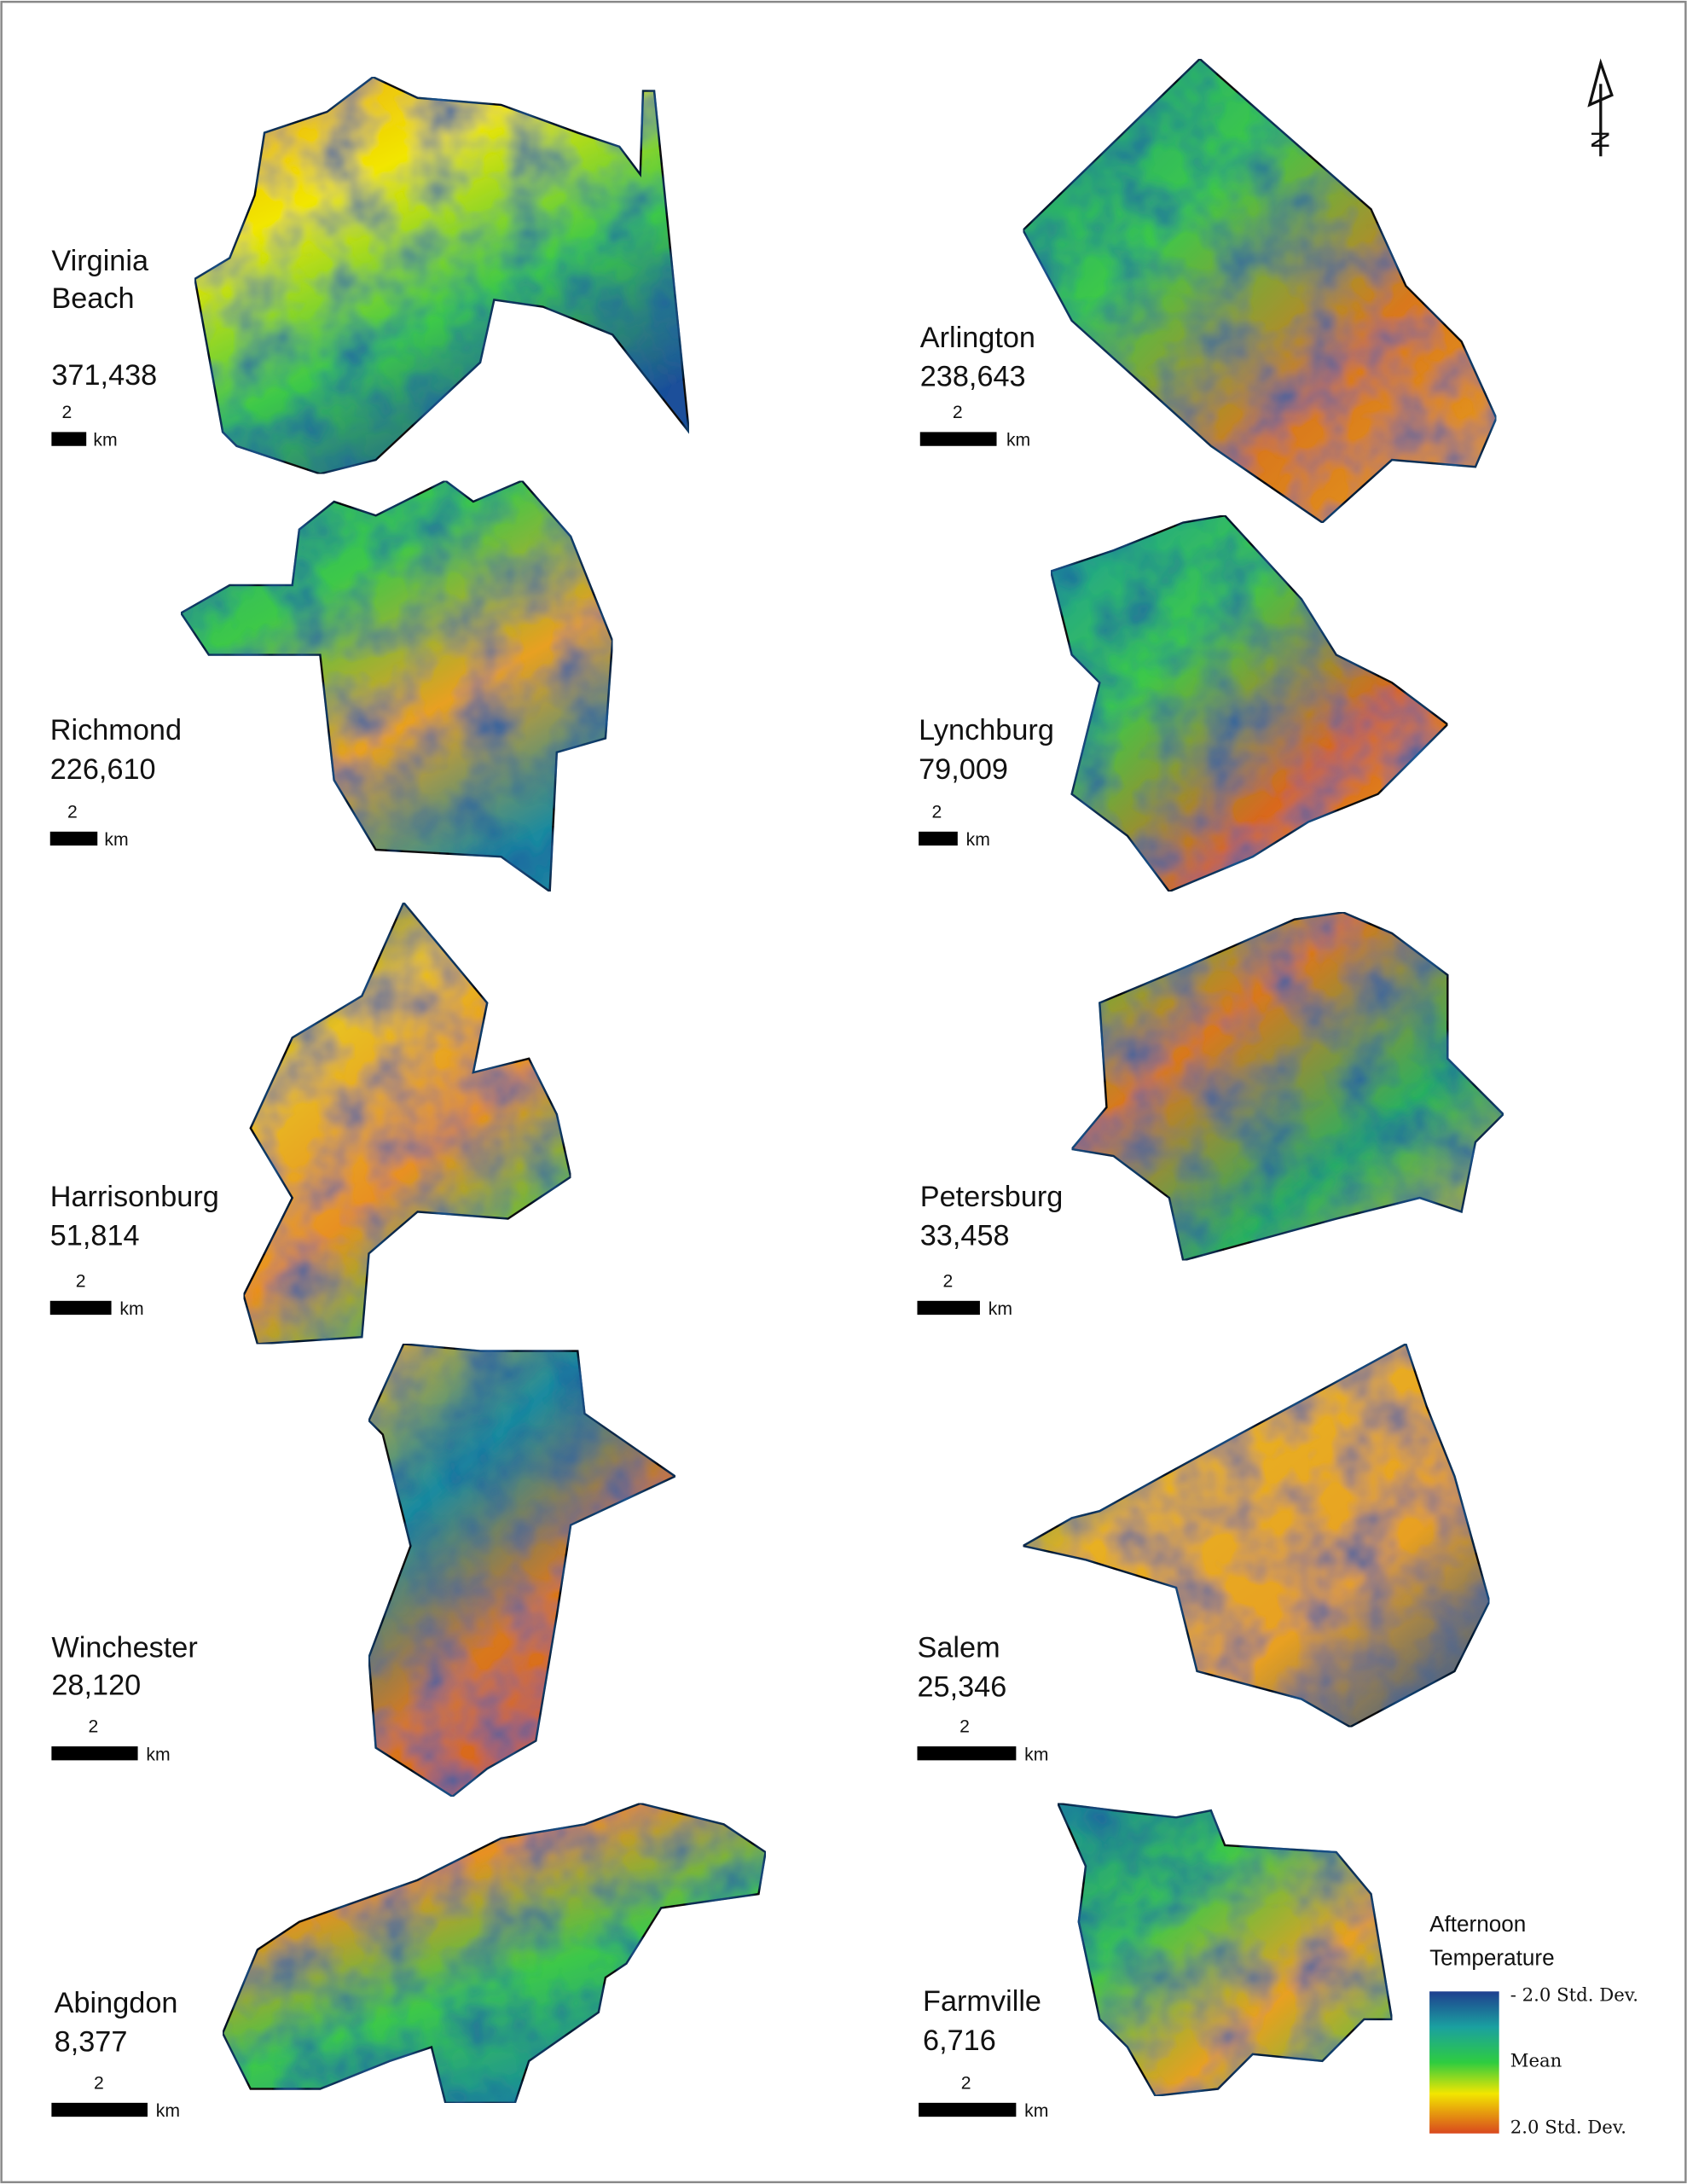 The image size is (1687, 2184). Describe the element at coordinates (100, 261) in the screenshot. I see `city-name: Virginia` at that location.